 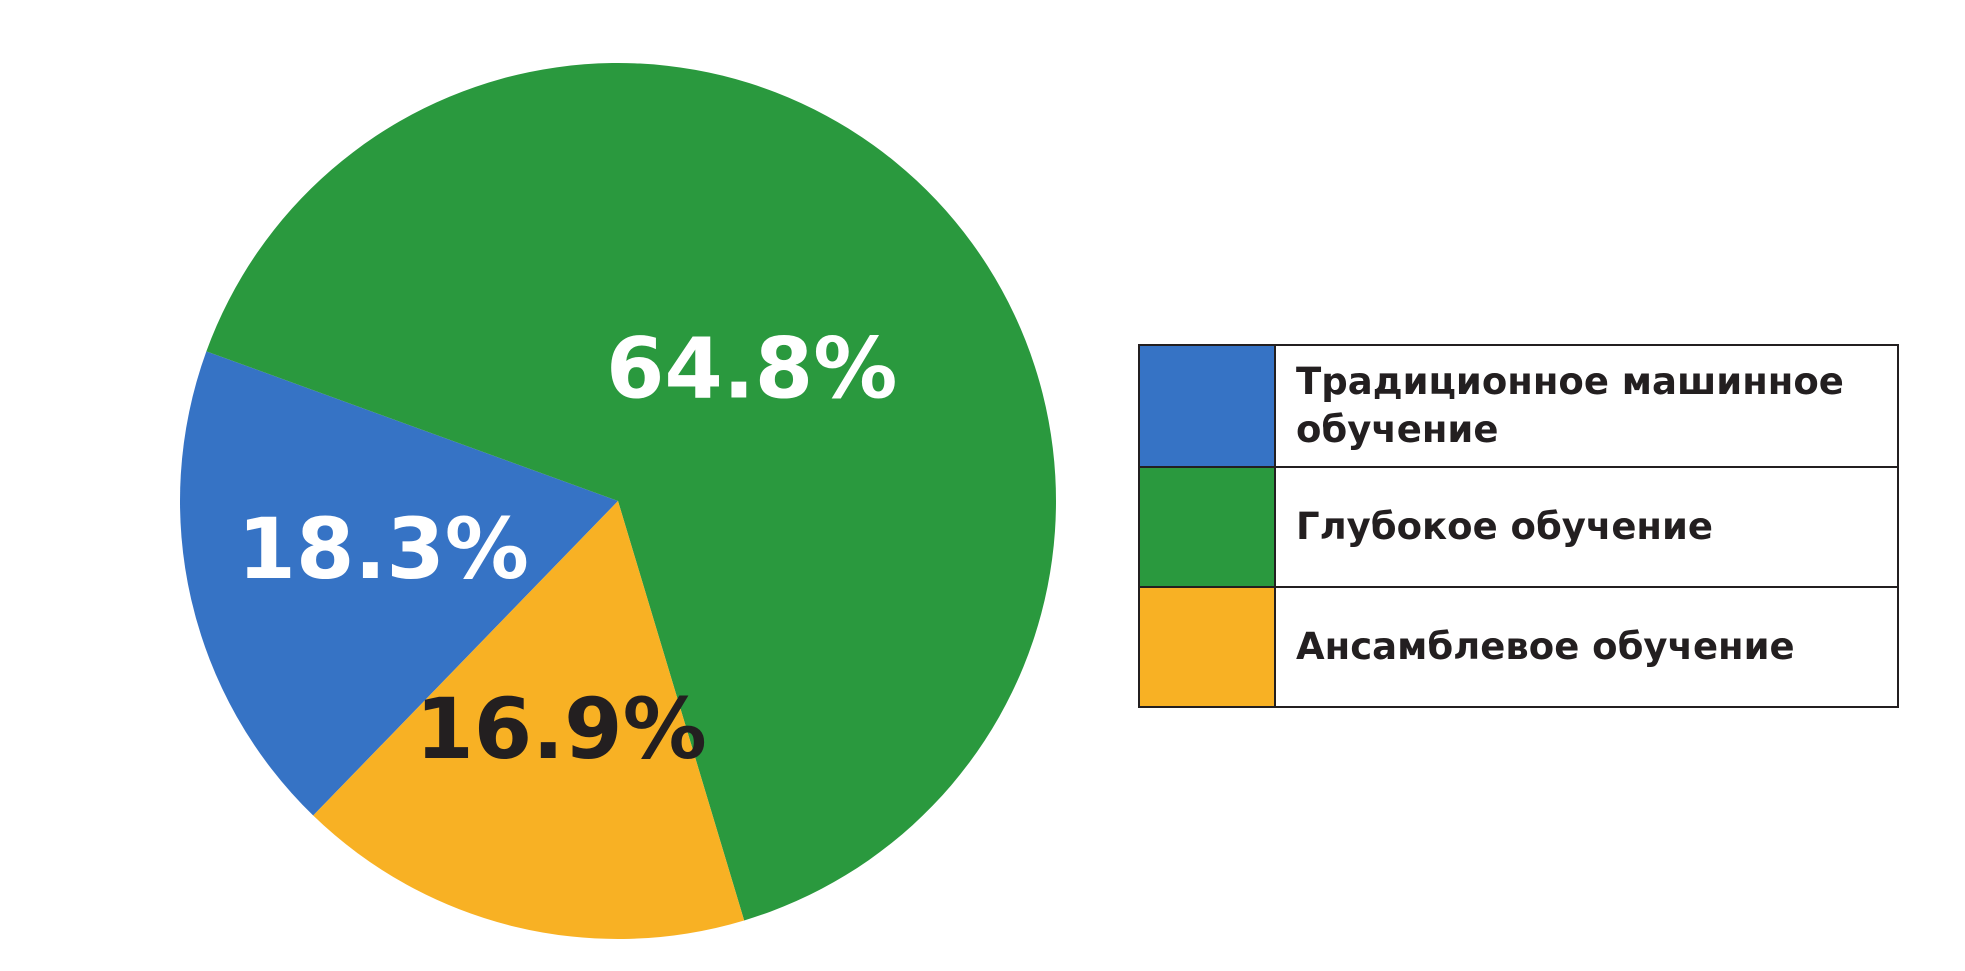 What do you see at coordinates (751, 369) in the screenshot?
I see `data-label: 64.8%` at bounding box center [751, 369].